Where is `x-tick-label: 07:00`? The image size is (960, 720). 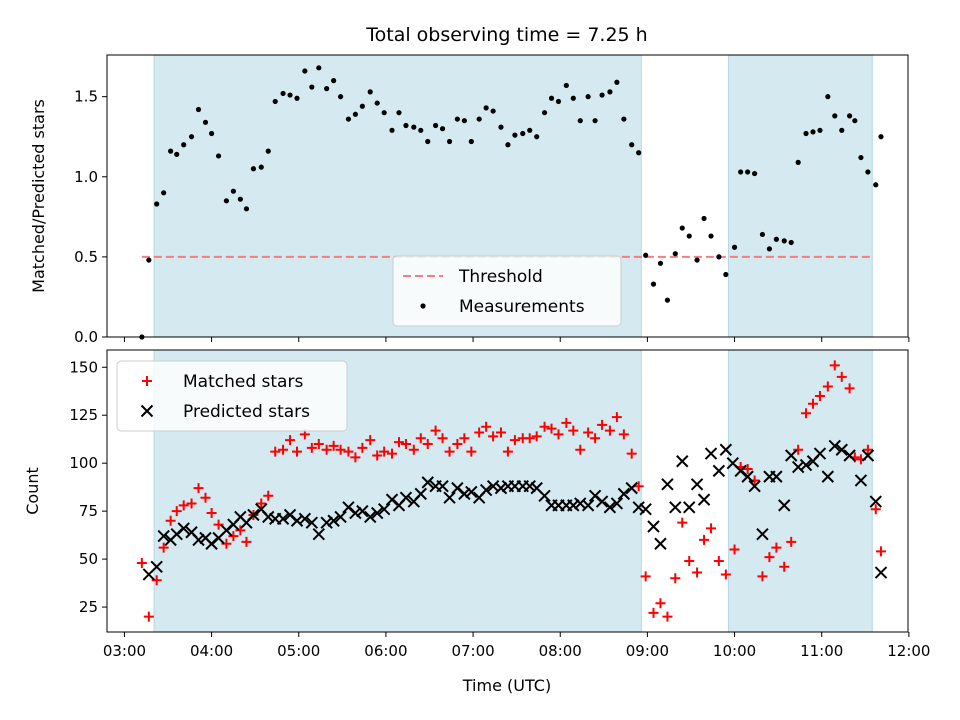 x-tick-label: 07:00 is located at coordinates (472, 651).